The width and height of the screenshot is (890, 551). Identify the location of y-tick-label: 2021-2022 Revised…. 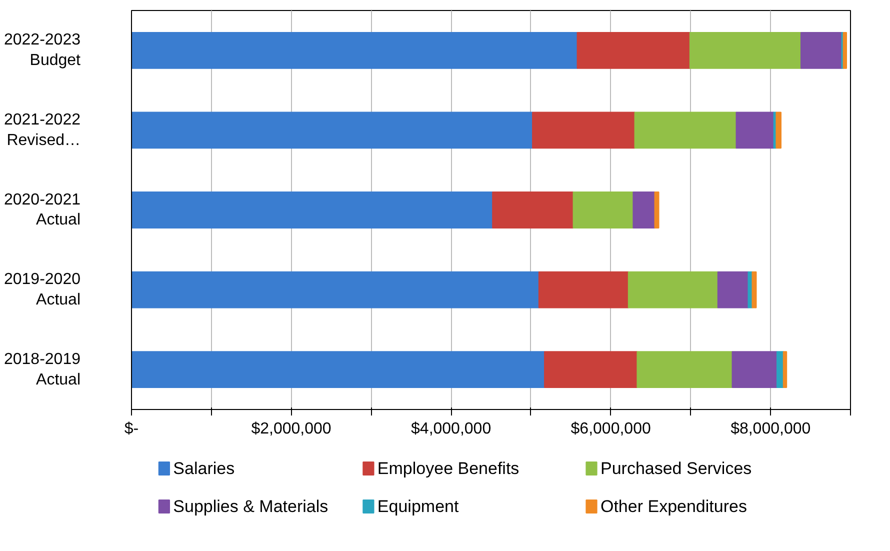
(42, 130).